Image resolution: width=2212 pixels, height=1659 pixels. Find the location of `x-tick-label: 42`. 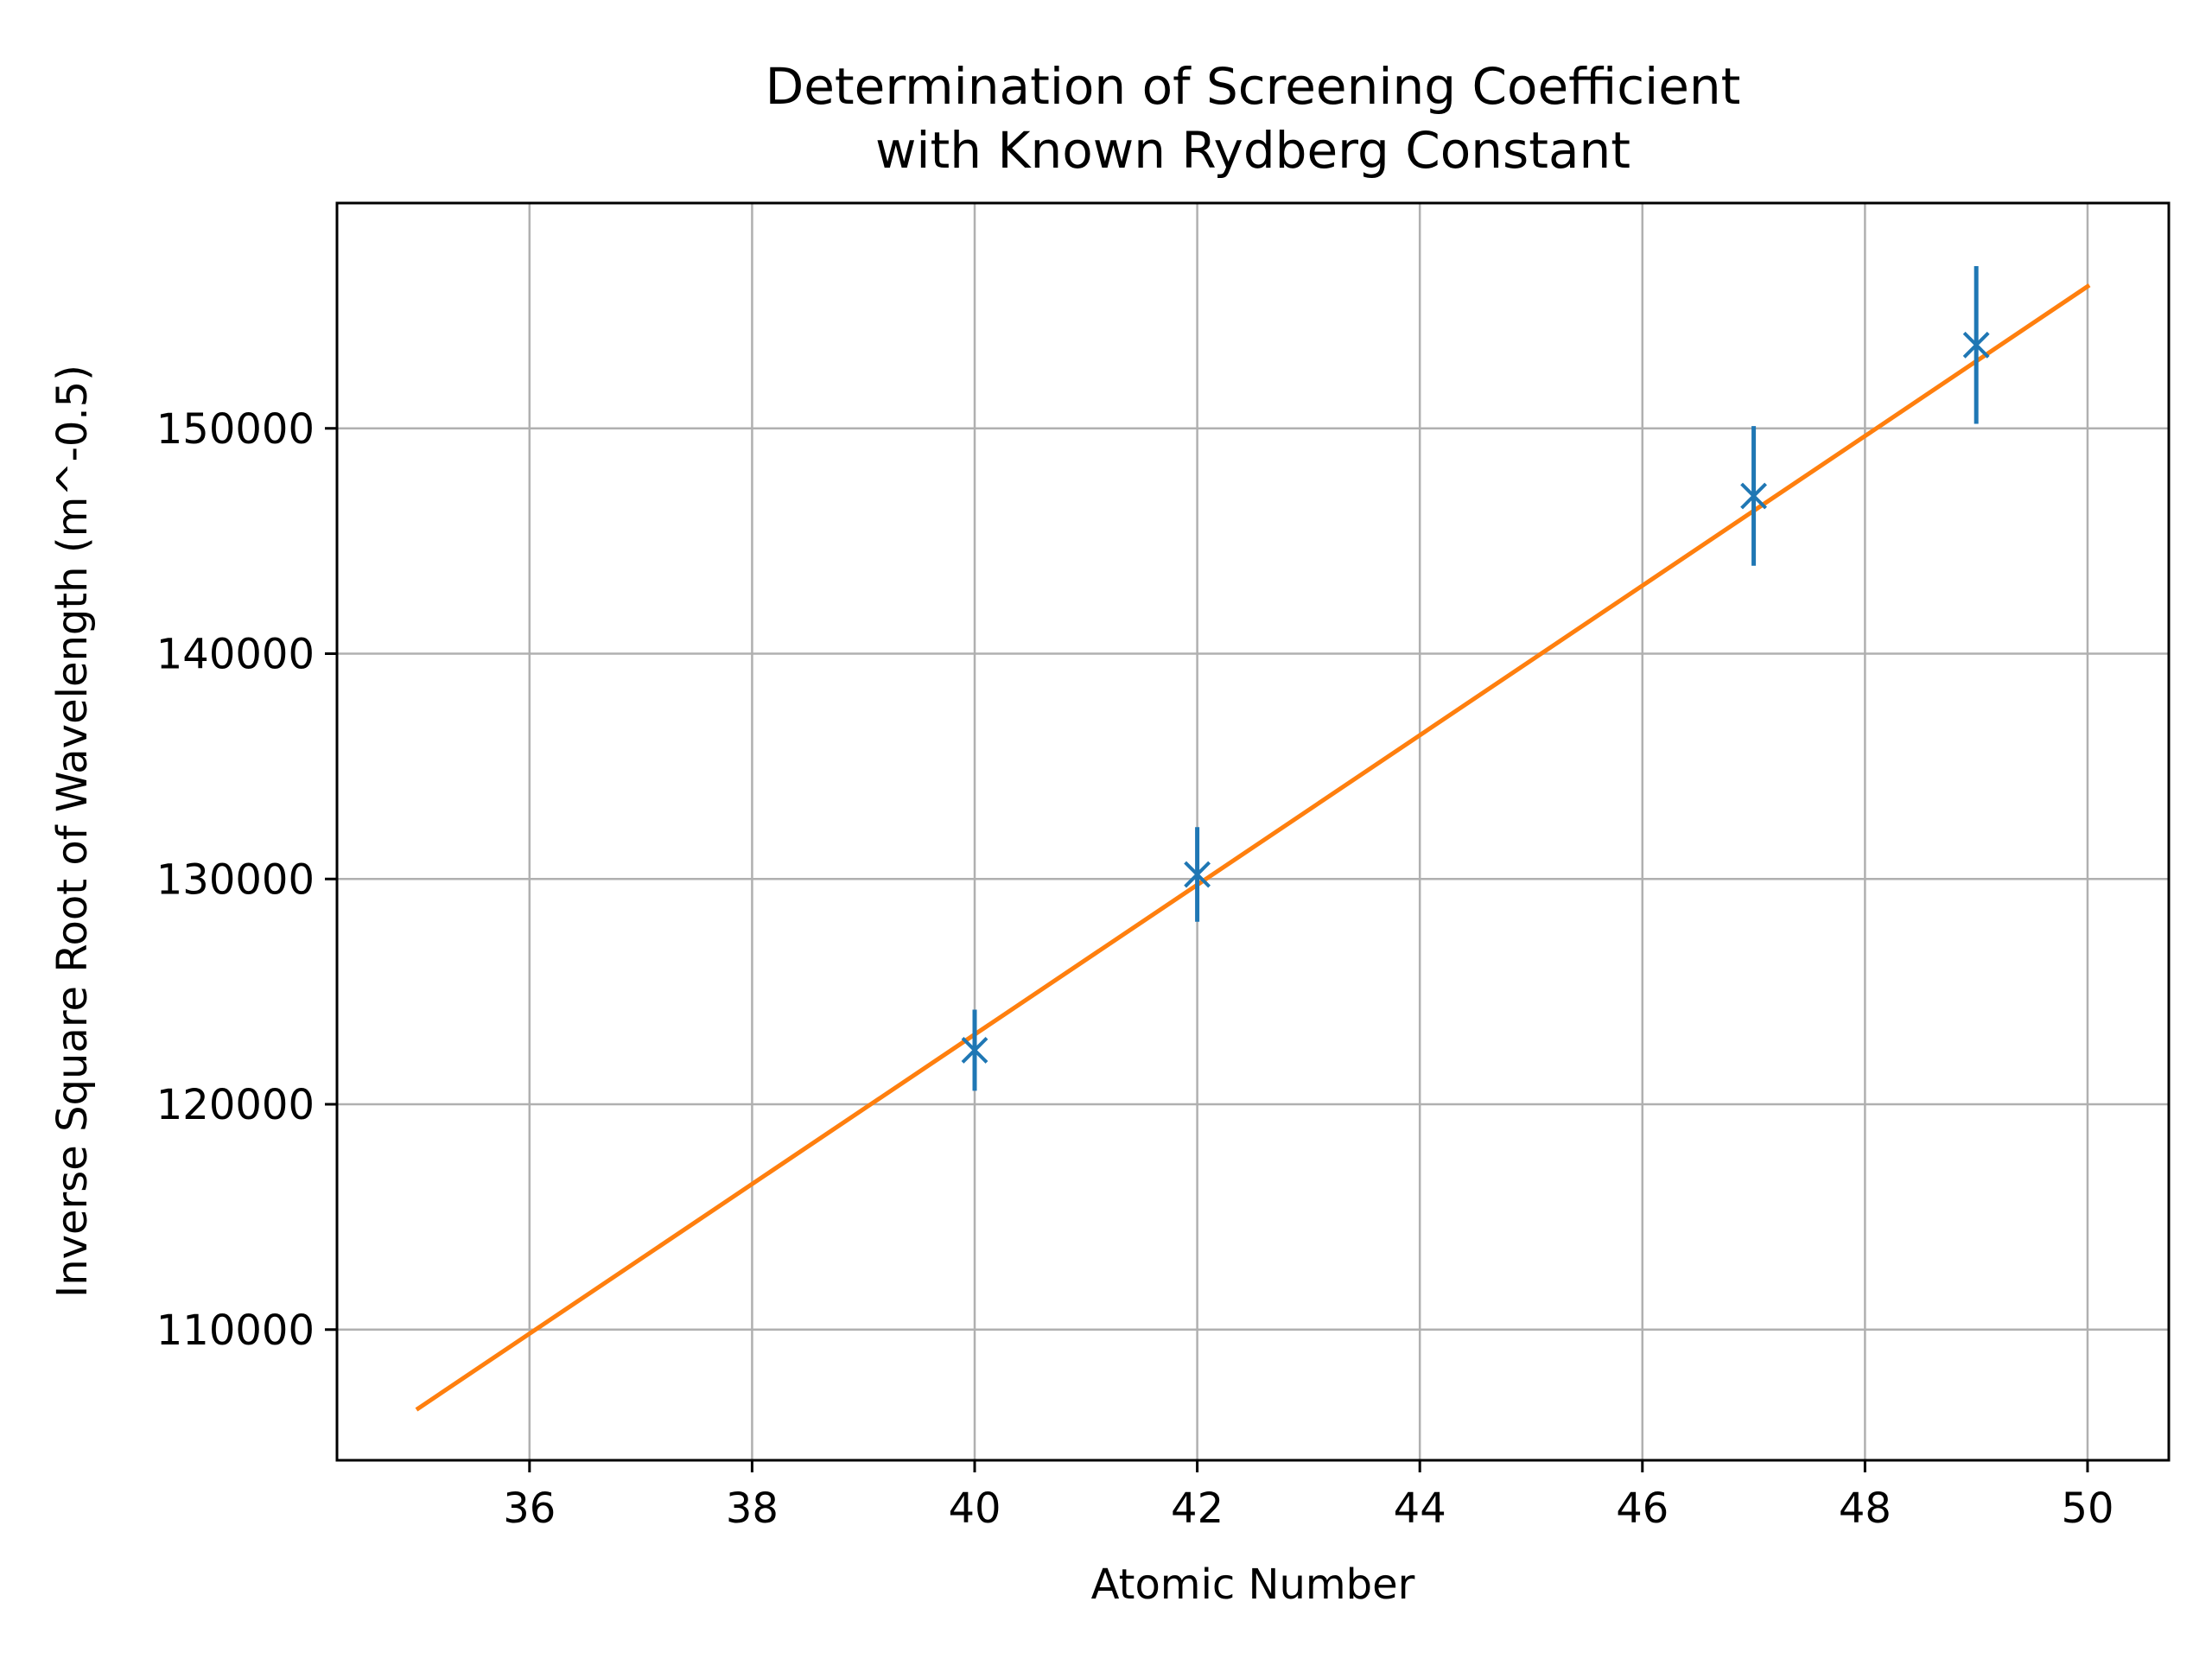

x-tick-label: 42 is located at coordinates (1197, 1508).